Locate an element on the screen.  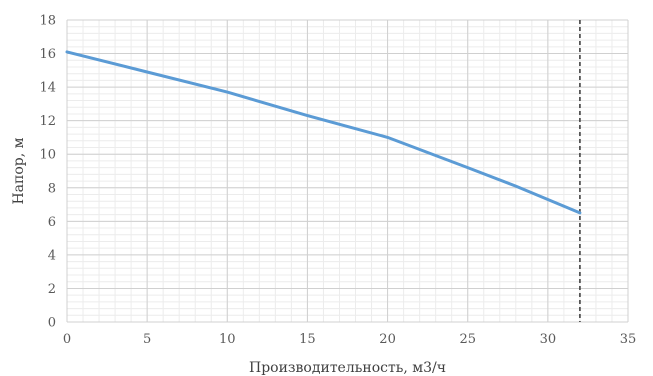
x-tick-label: 20 is located at coordinates (387, 339).